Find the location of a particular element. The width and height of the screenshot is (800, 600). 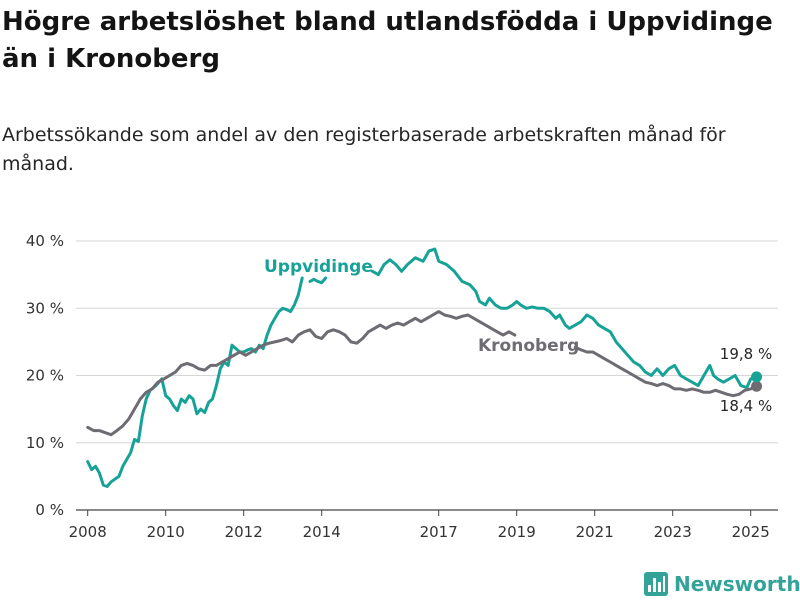

x-tick-label: 2014 is located at coordinates (322, 532).